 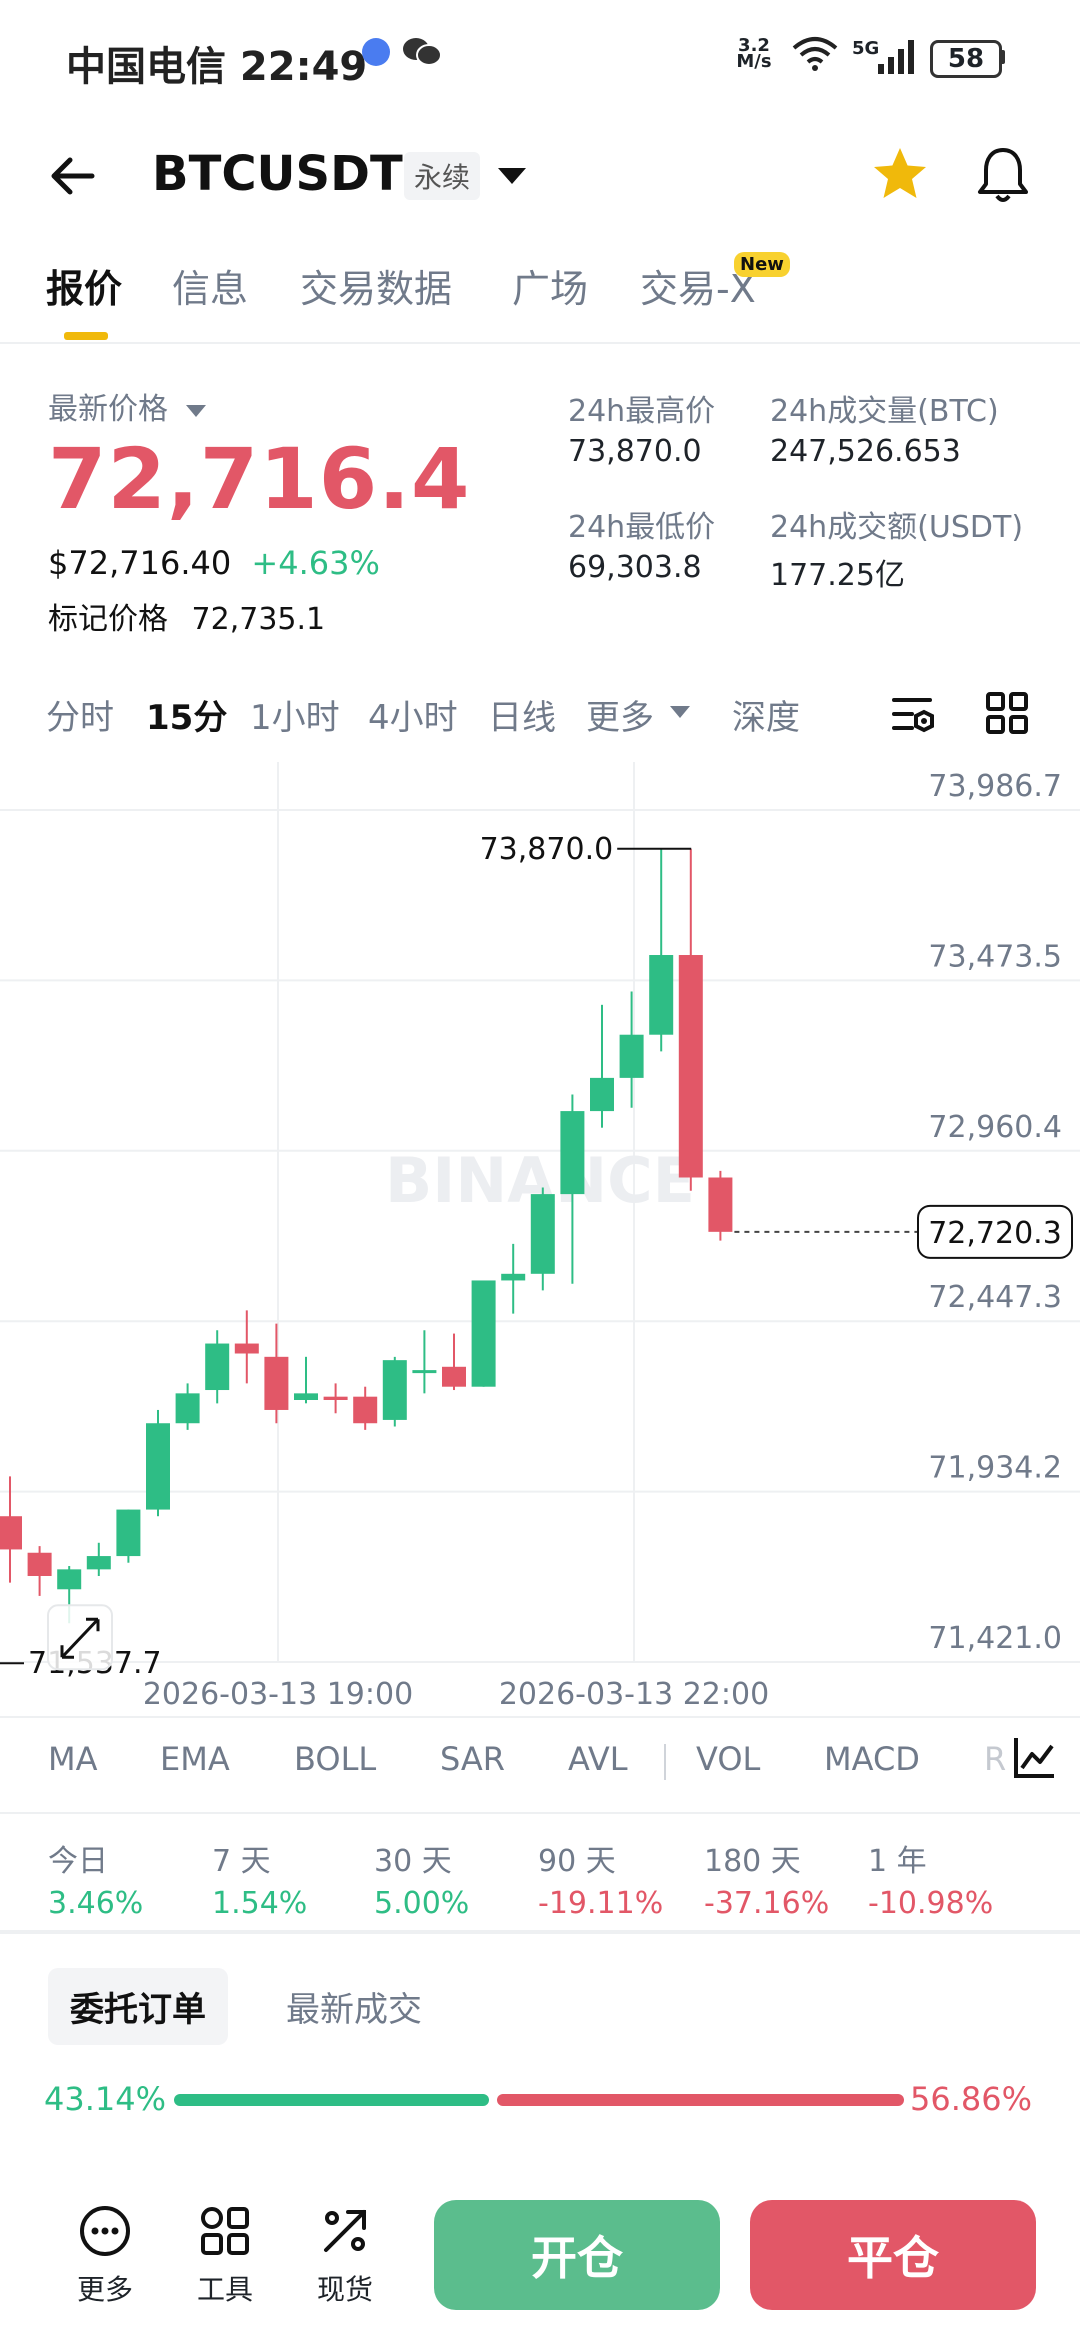 I want to click on pair-title: BTCUSDT, so click(x=277, y=174).